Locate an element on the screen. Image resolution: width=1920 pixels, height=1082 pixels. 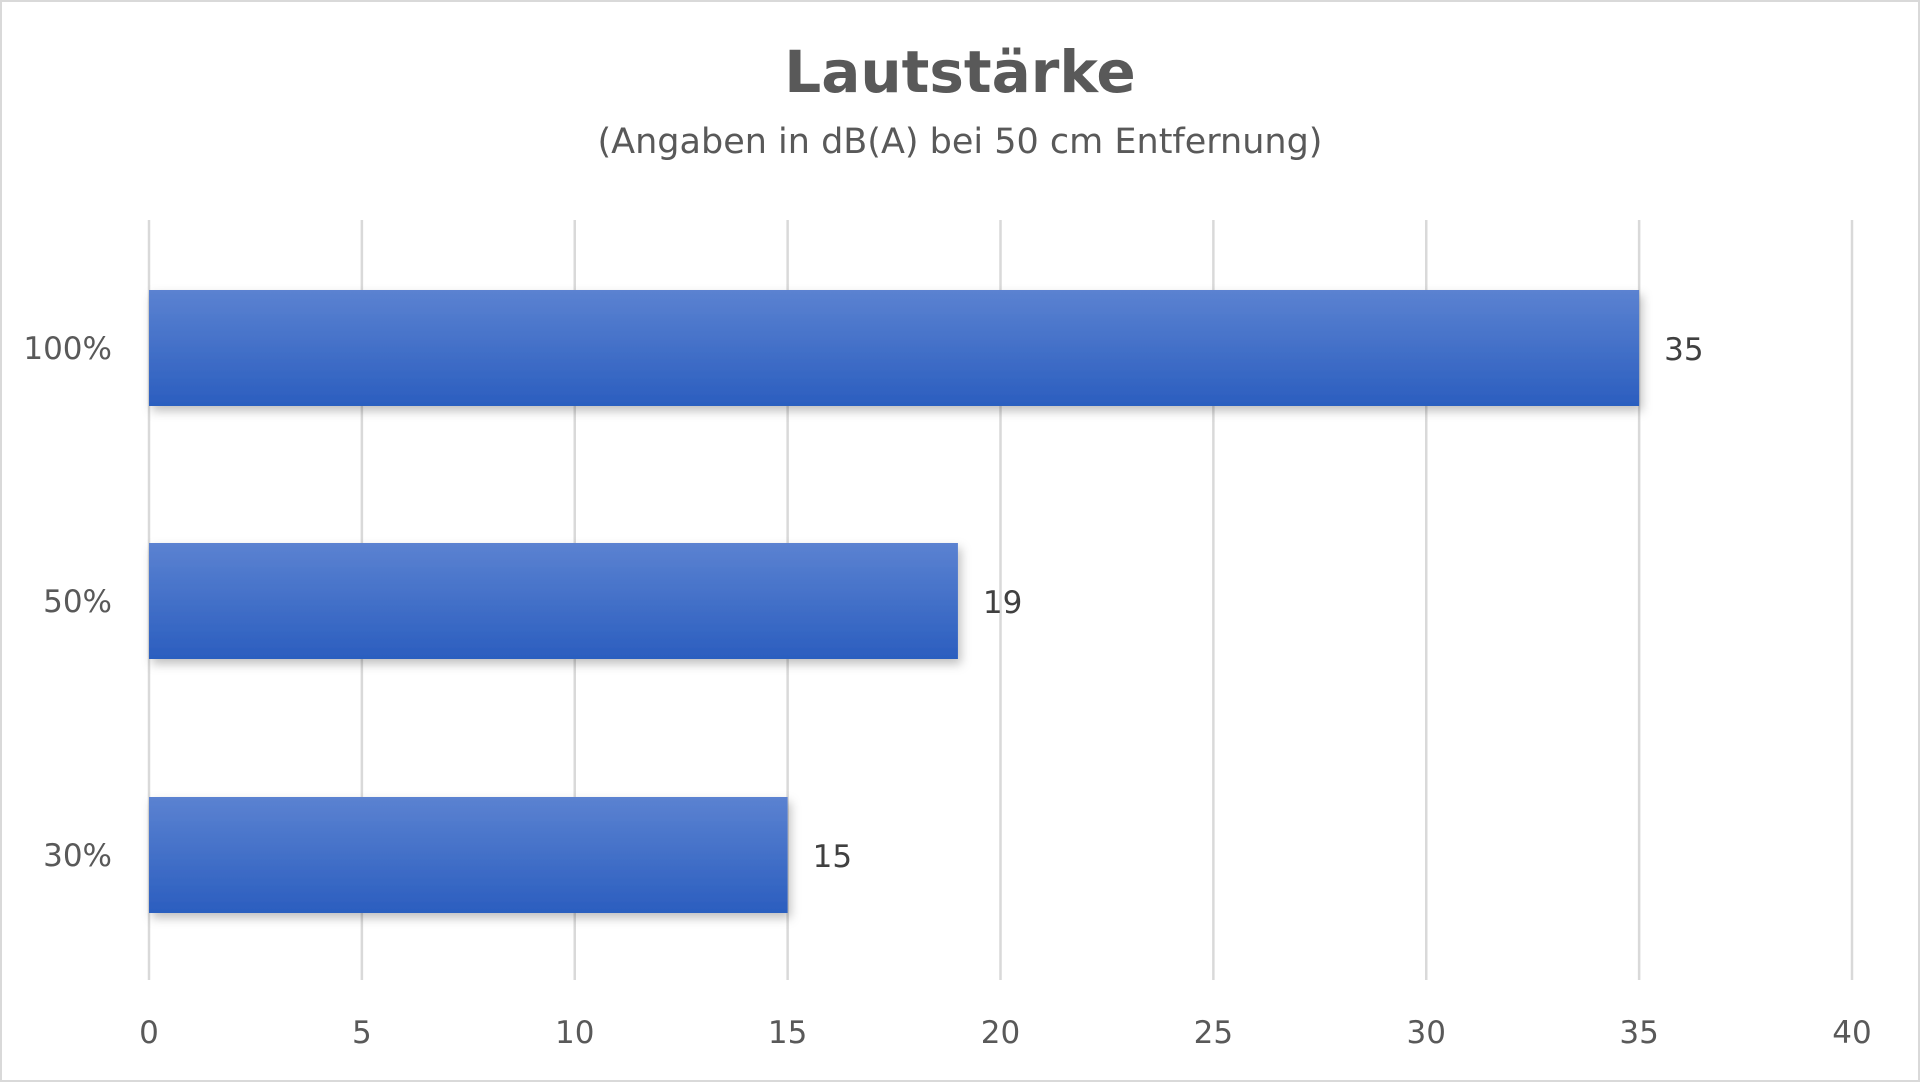
x-tick-label: 15 is located at coordinates (787, 1033).